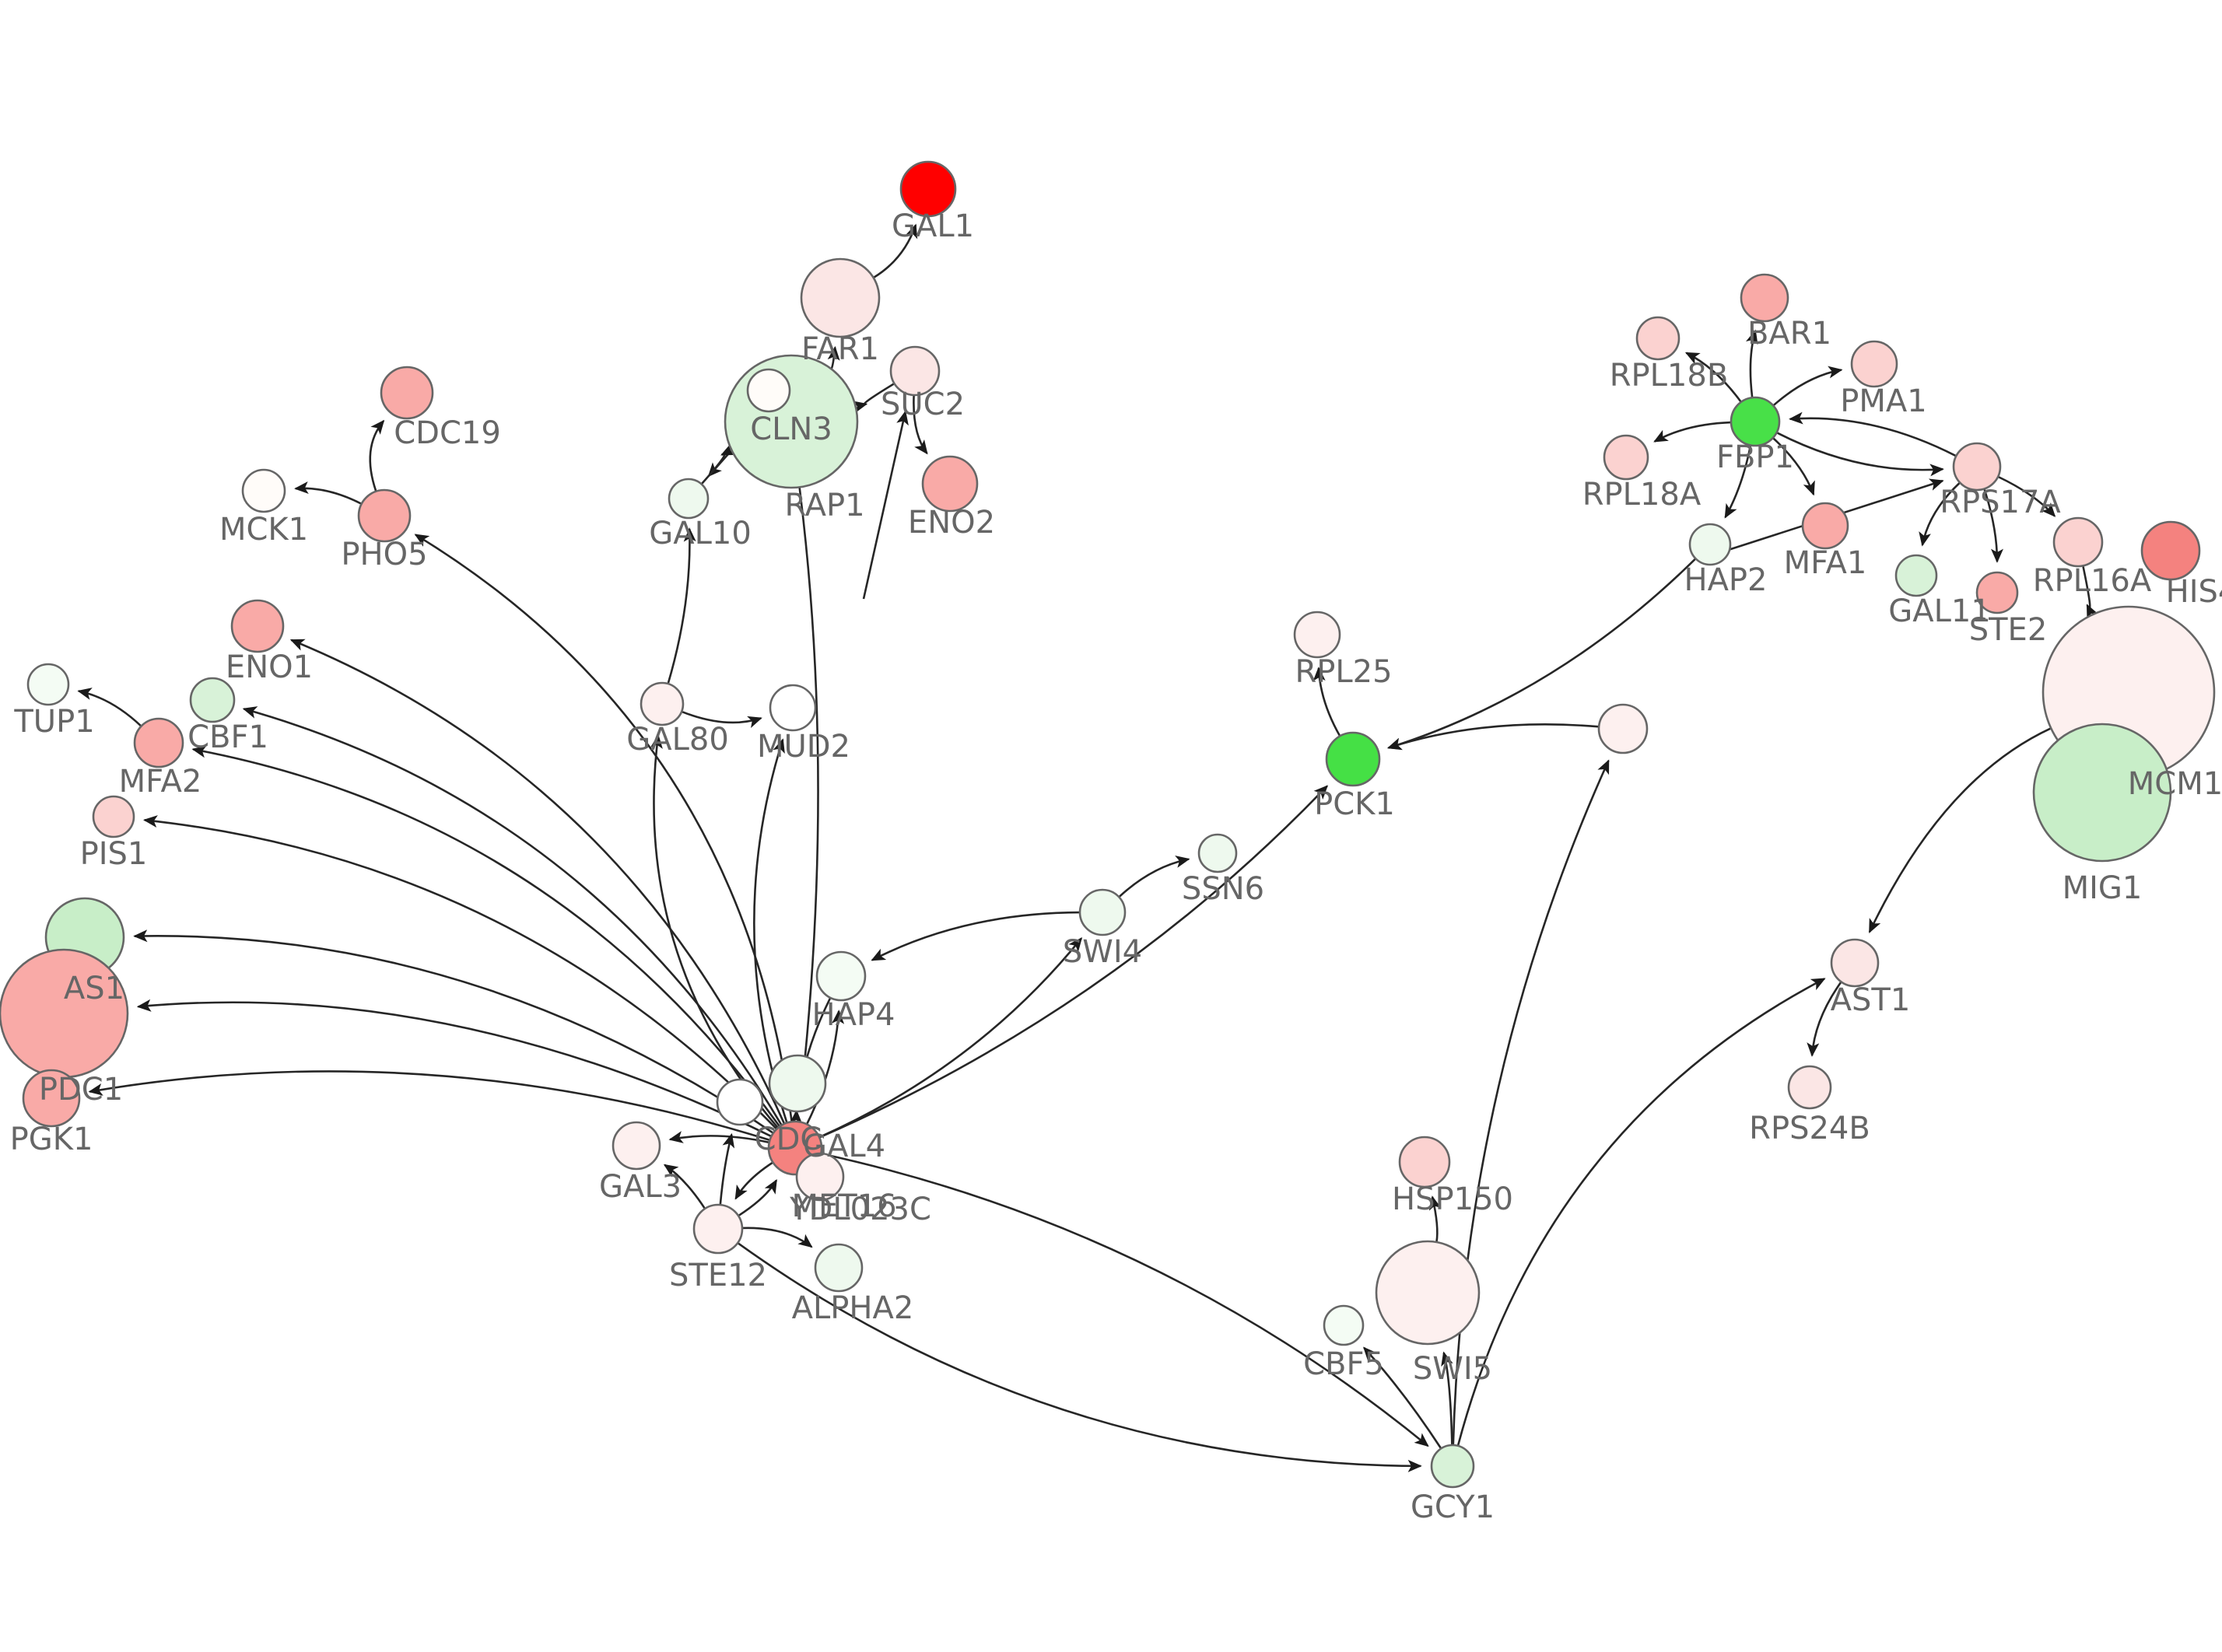  What do you see at coordinates (447, 433) in the screenshot?
I see `node-label: CDC19` at bounding box center [447, 433].